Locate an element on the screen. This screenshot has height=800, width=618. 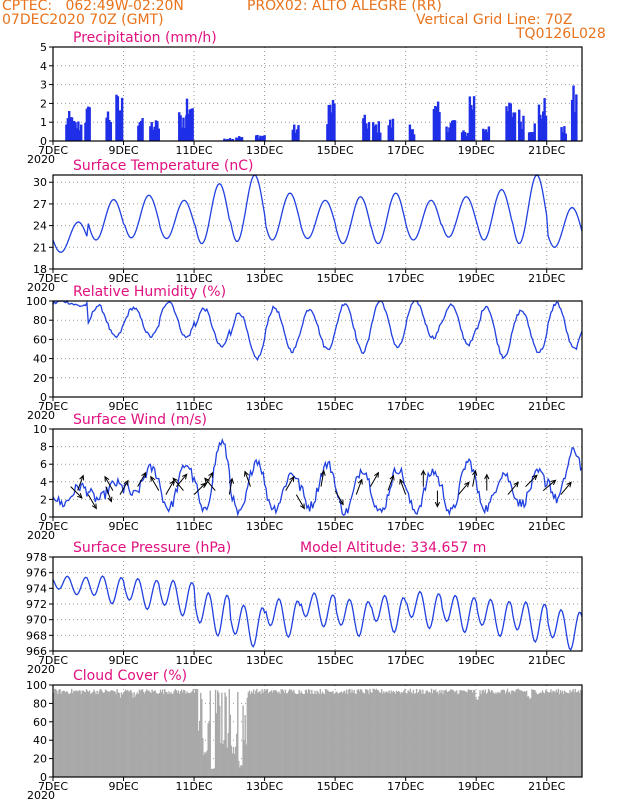
pressure-series-line is located at coordinates (317, 613).